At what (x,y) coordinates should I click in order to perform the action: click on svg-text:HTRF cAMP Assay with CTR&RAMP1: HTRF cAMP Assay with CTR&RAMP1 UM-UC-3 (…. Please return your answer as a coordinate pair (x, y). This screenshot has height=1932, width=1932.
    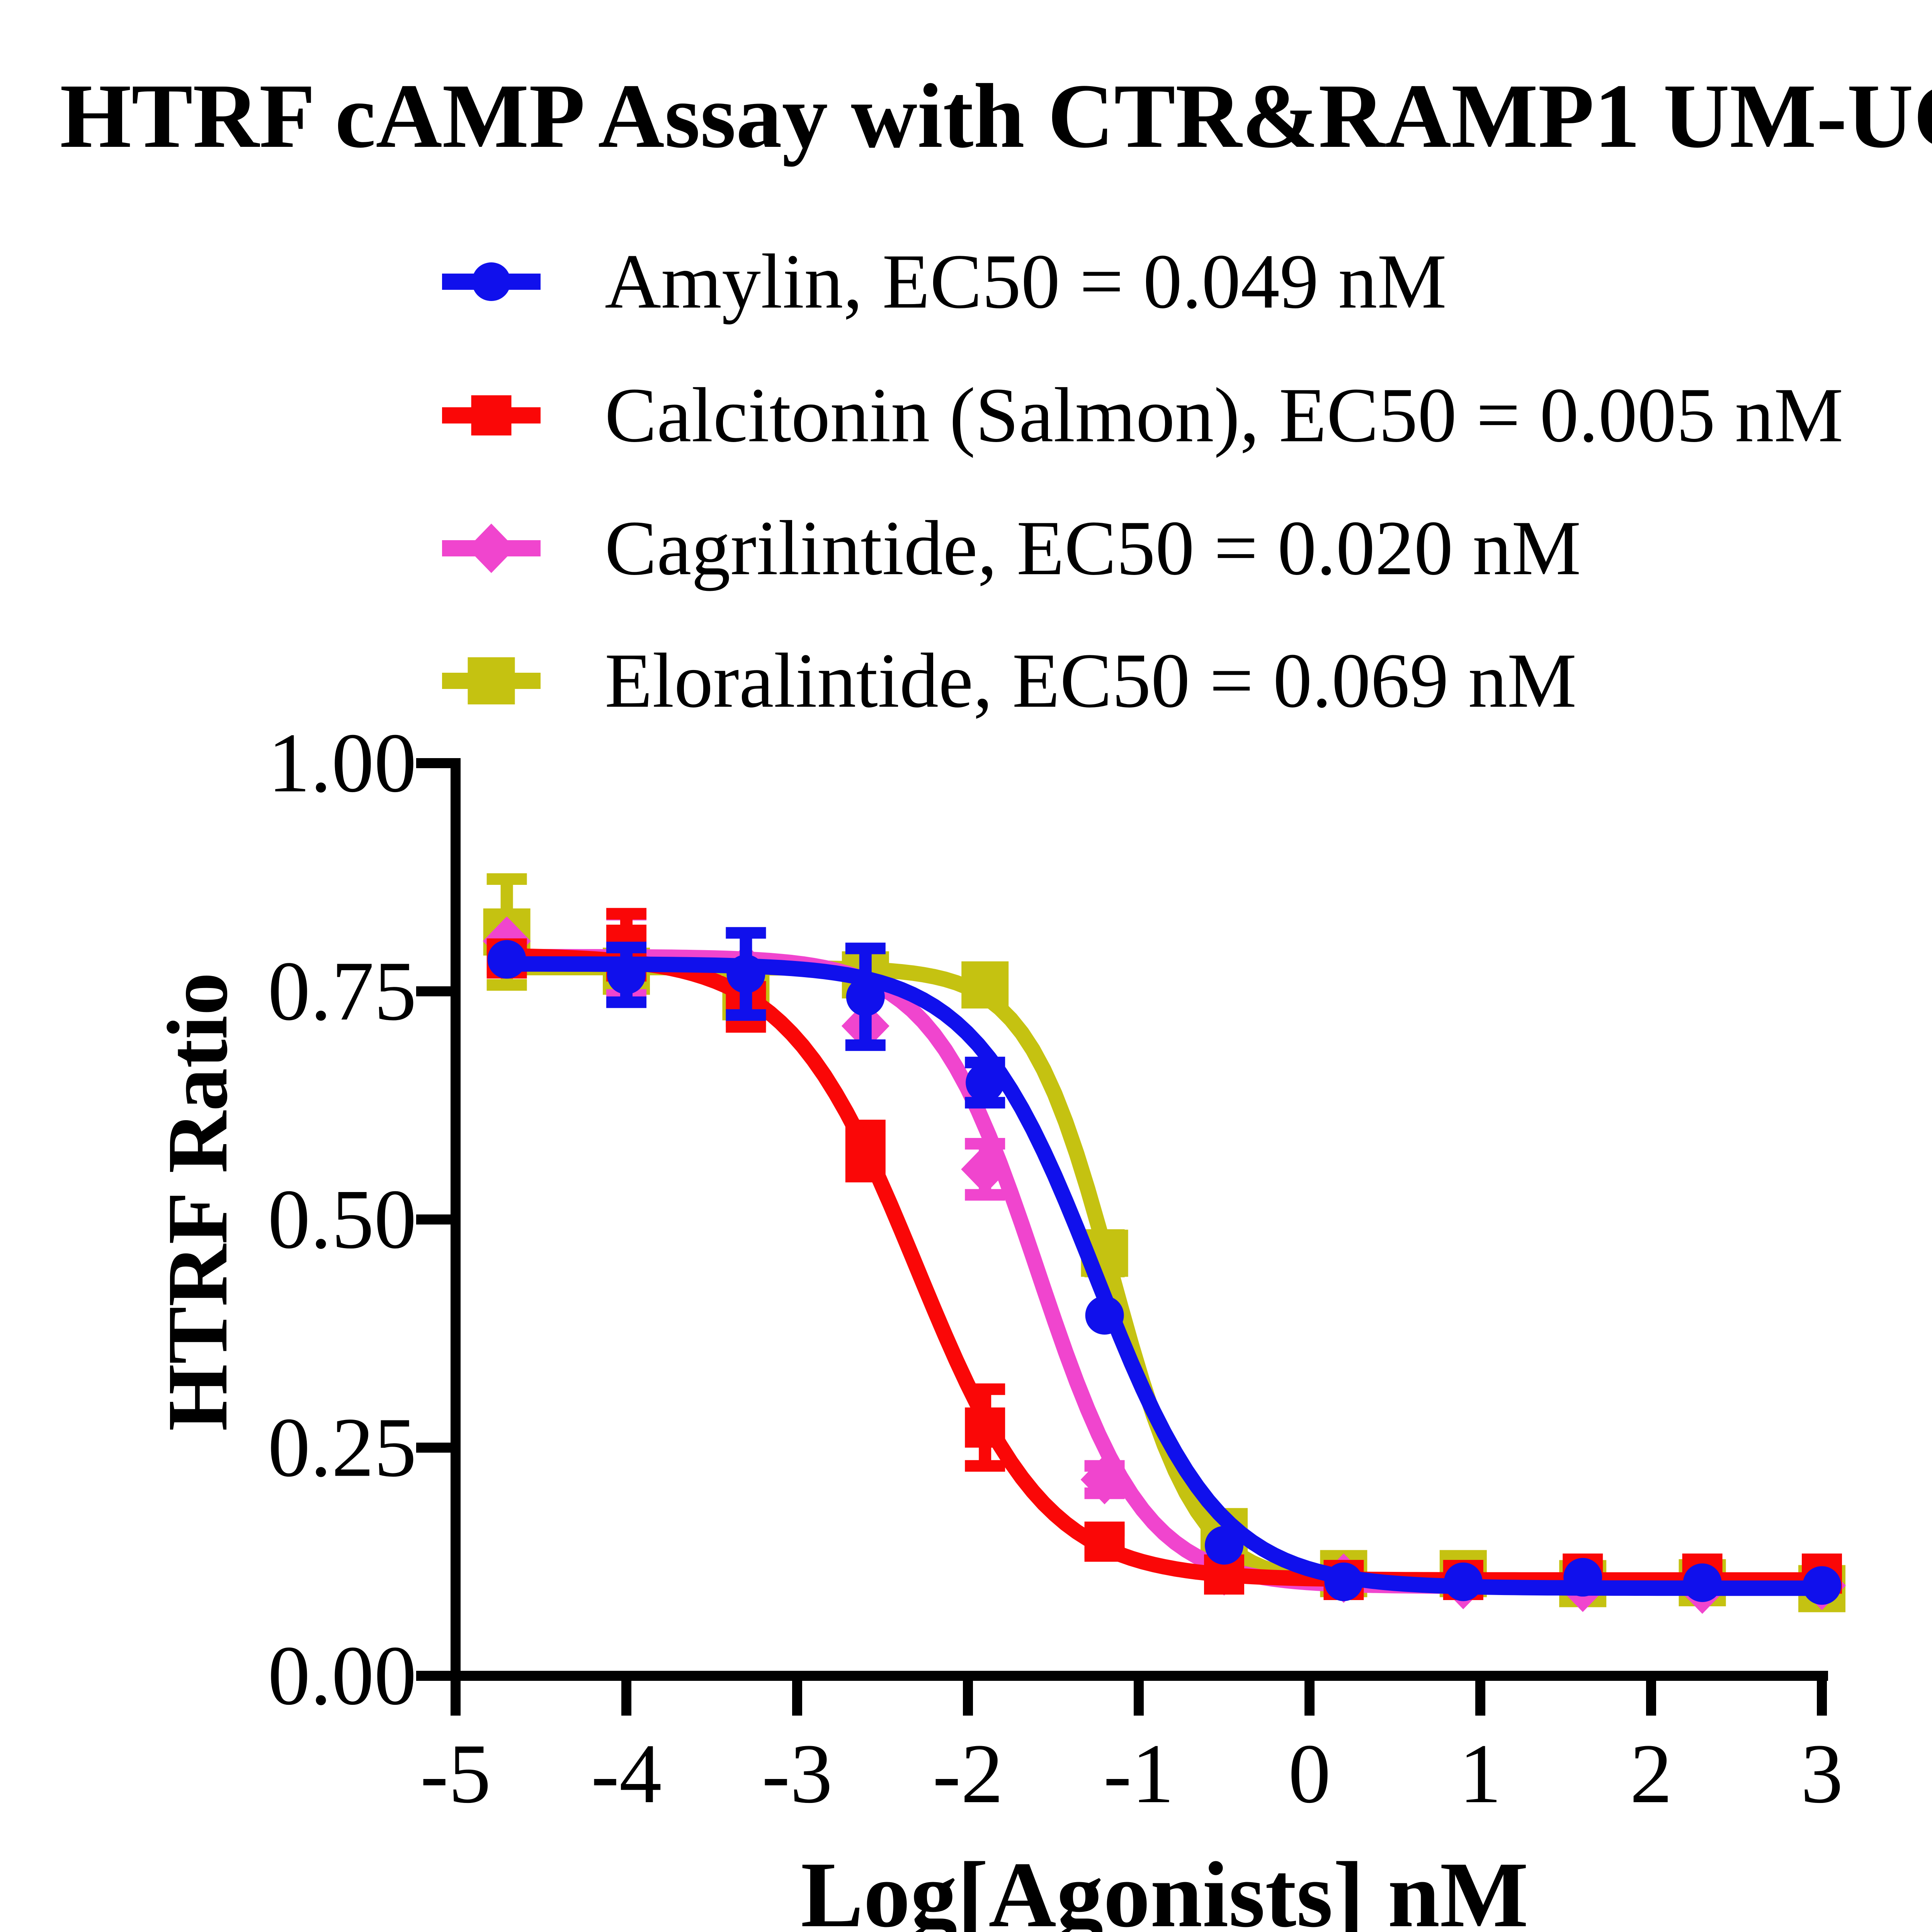
    Looking at the image, I should click on (996, 116).